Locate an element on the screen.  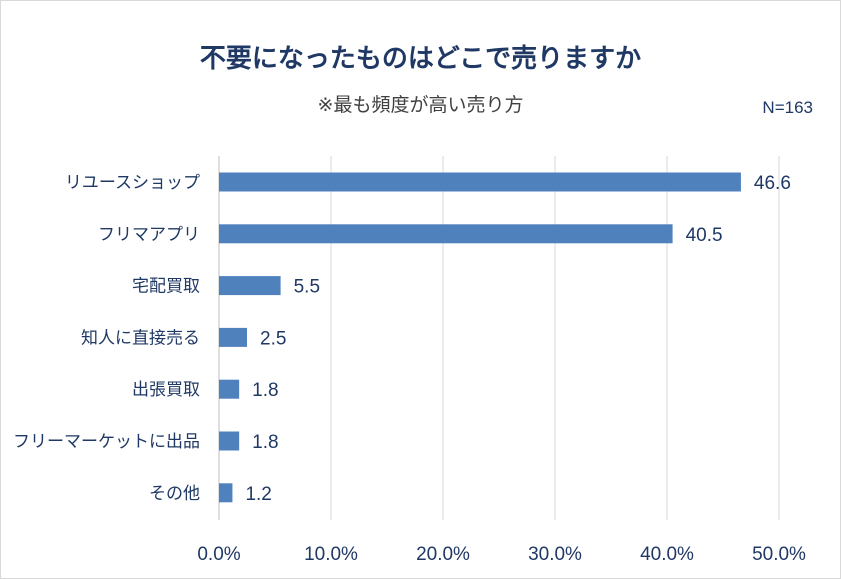
x-tick-label: 20.0% is located at coordinates (443, 554).